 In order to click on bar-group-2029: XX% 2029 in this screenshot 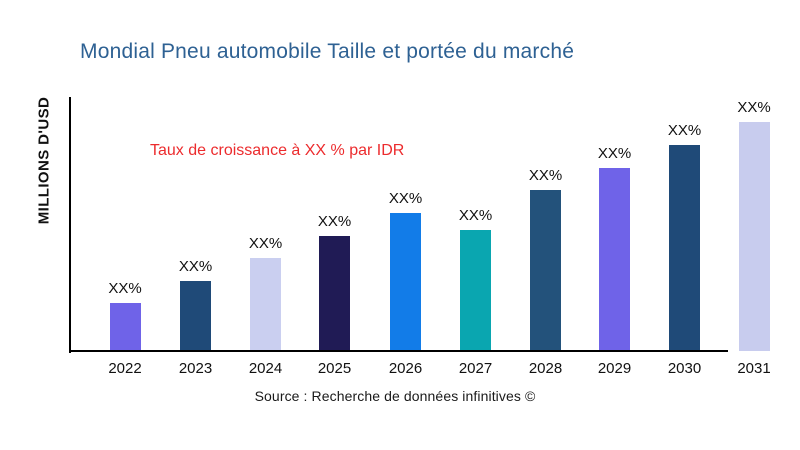, I will do `click(614, 237)`.